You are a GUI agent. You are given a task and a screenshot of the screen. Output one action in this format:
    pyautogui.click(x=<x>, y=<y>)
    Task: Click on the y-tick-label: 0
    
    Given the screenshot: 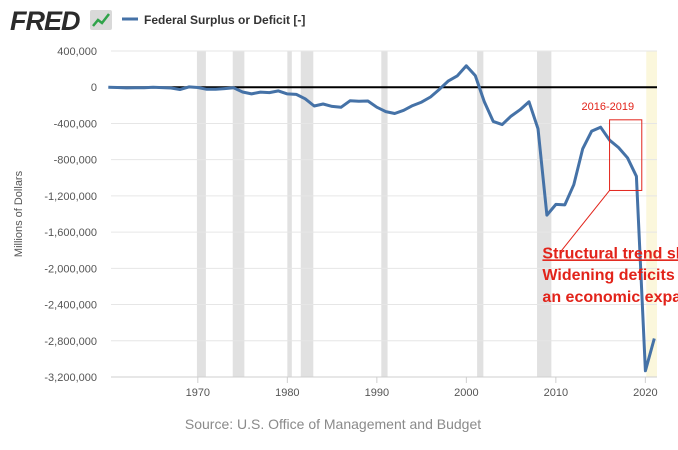 What is the action you would take?
    pyautogui.click(x=94, y=88)
    